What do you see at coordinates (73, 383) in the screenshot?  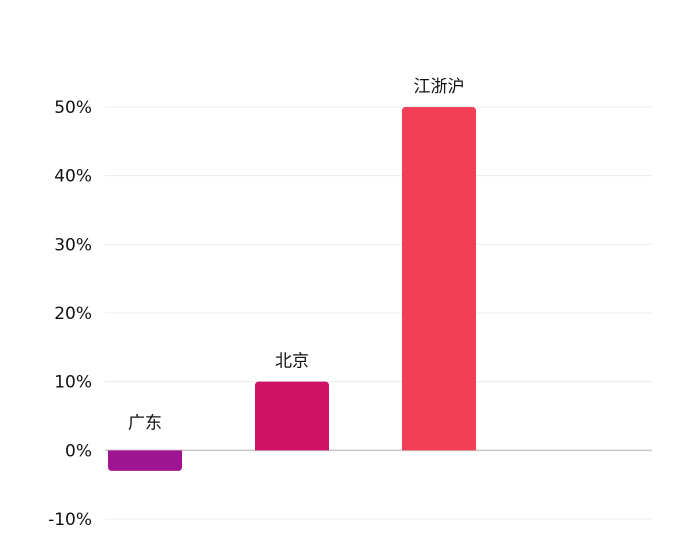 I see `y-tick-label: 10%` at bounding box center [73, 383].